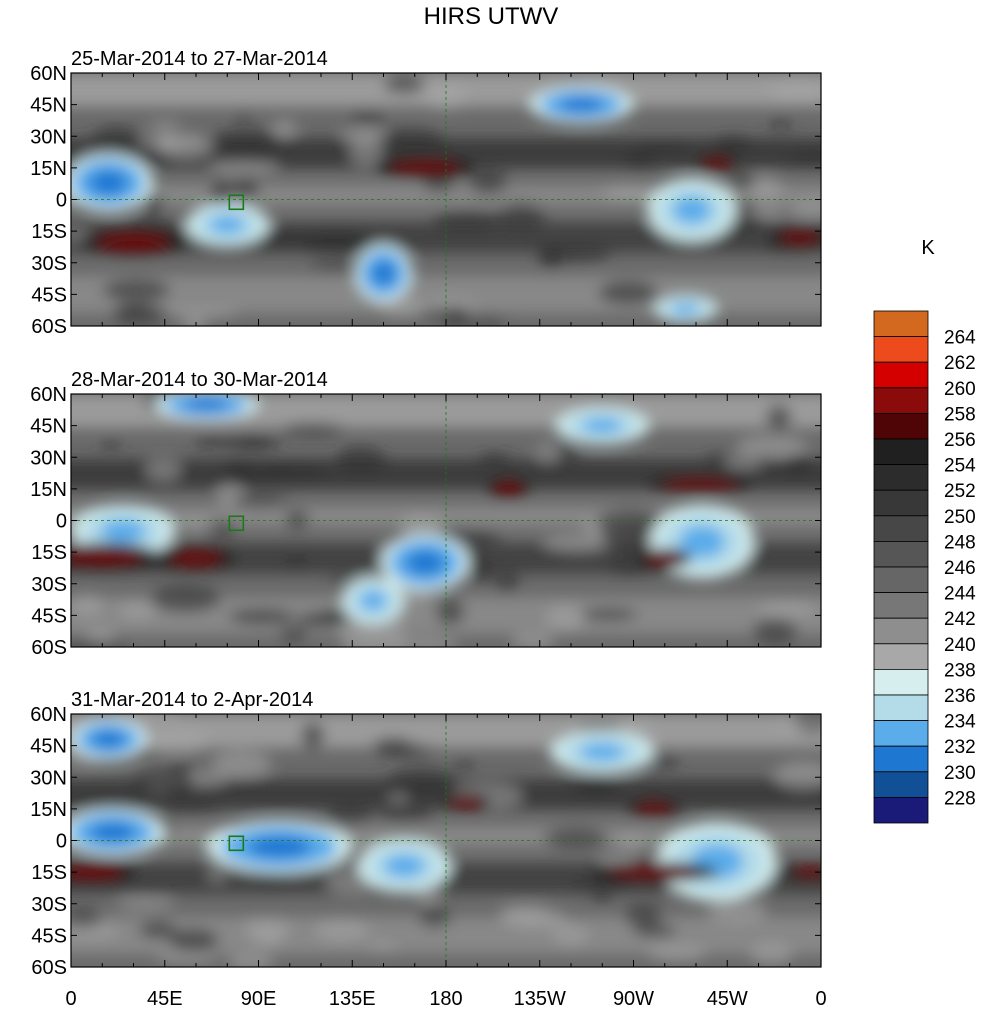  Describe the element at coordinates (633, 999) in the screenshot. I see `x-tick-label: 90W` at that location.